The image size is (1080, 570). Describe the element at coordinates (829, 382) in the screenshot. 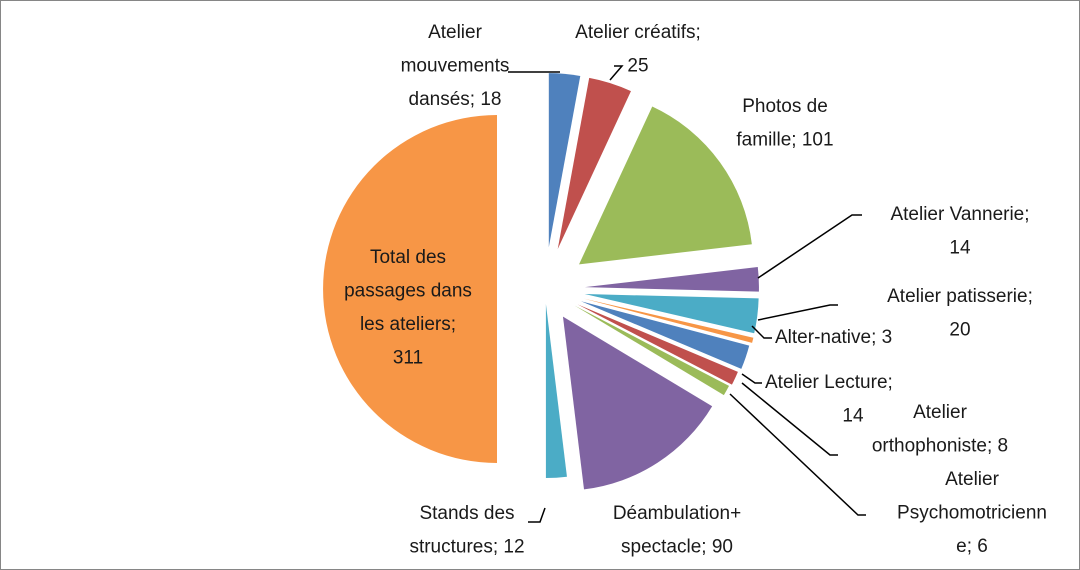

I see `data-label: Atelier Lecture;` at that location.